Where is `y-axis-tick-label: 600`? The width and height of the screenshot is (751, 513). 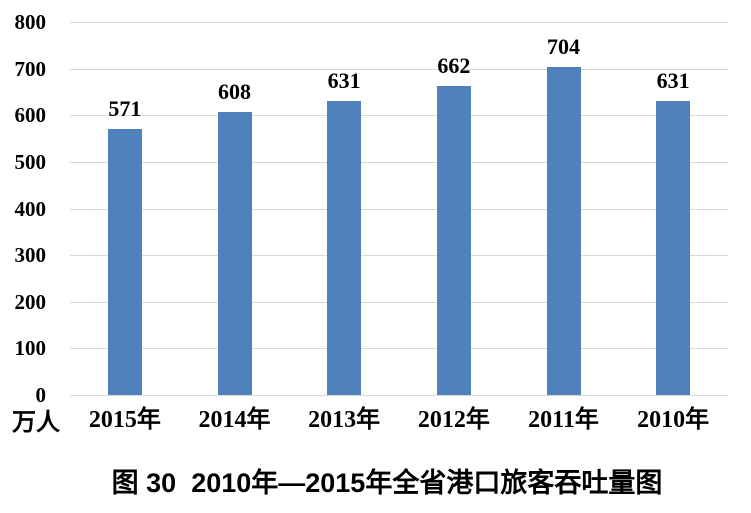 y-axis-tick-label: 600 is located at coordinates (30, 115).